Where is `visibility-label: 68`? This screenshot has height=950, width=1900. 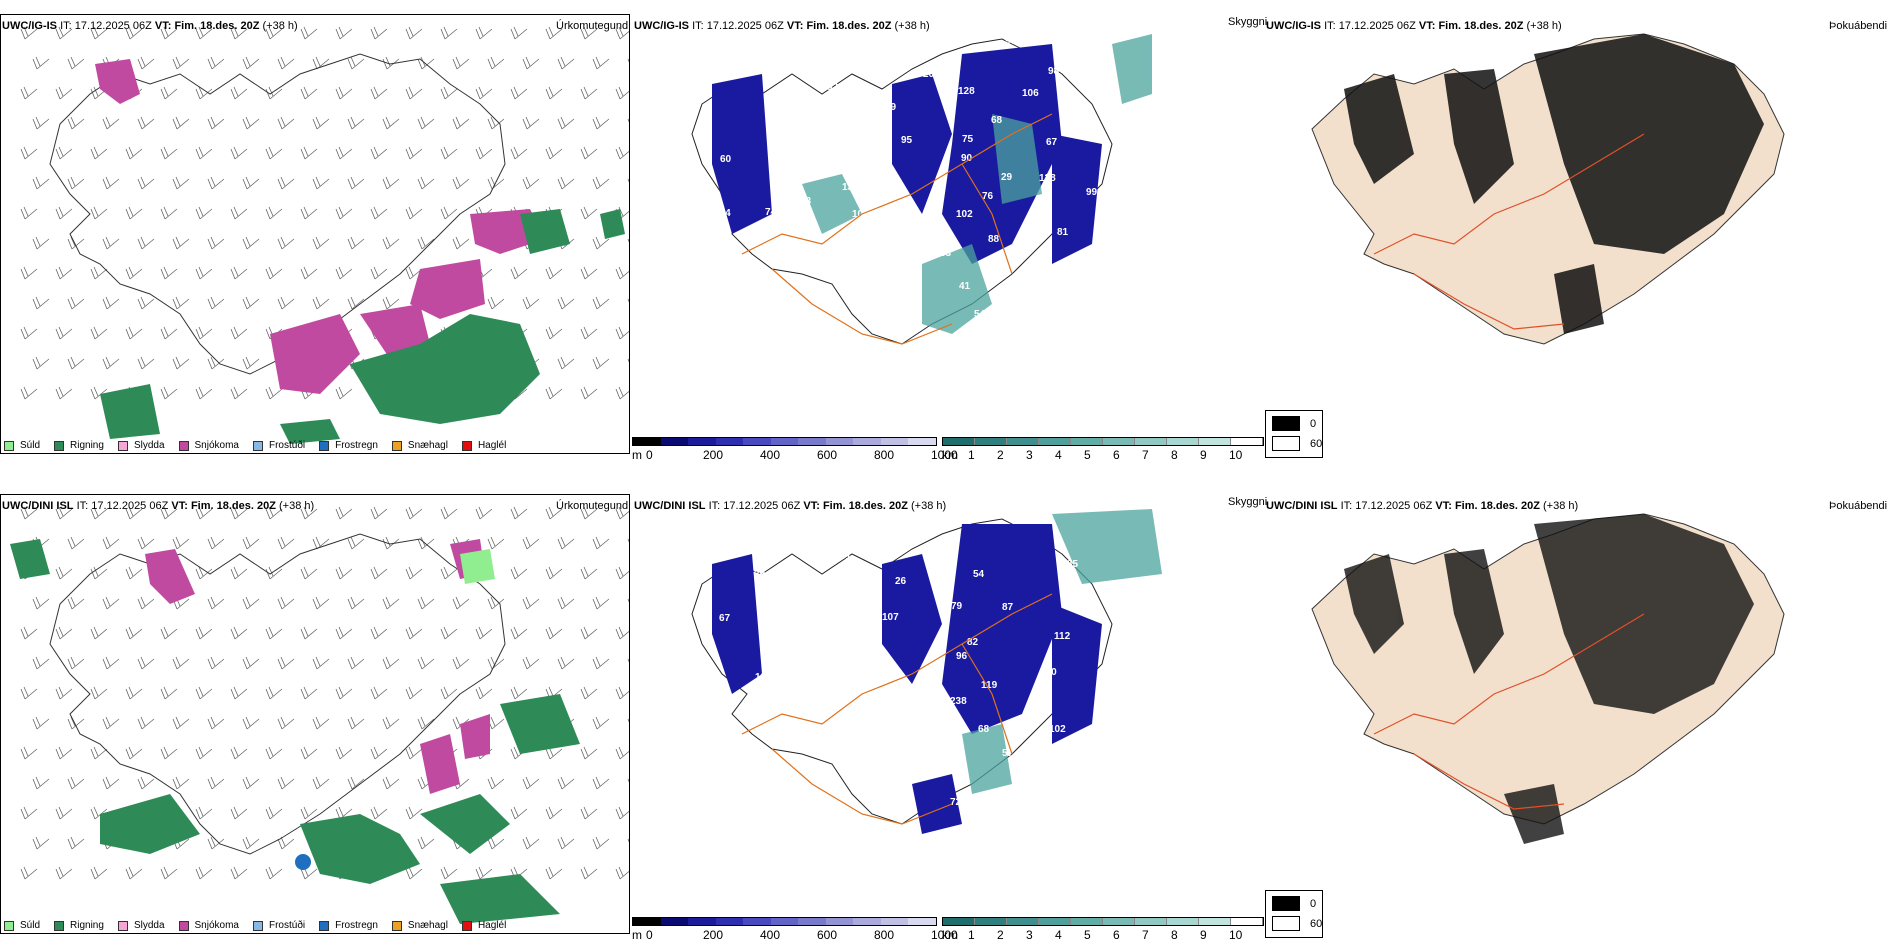
visibility-label: 68 is located at coordinates (997, 120).